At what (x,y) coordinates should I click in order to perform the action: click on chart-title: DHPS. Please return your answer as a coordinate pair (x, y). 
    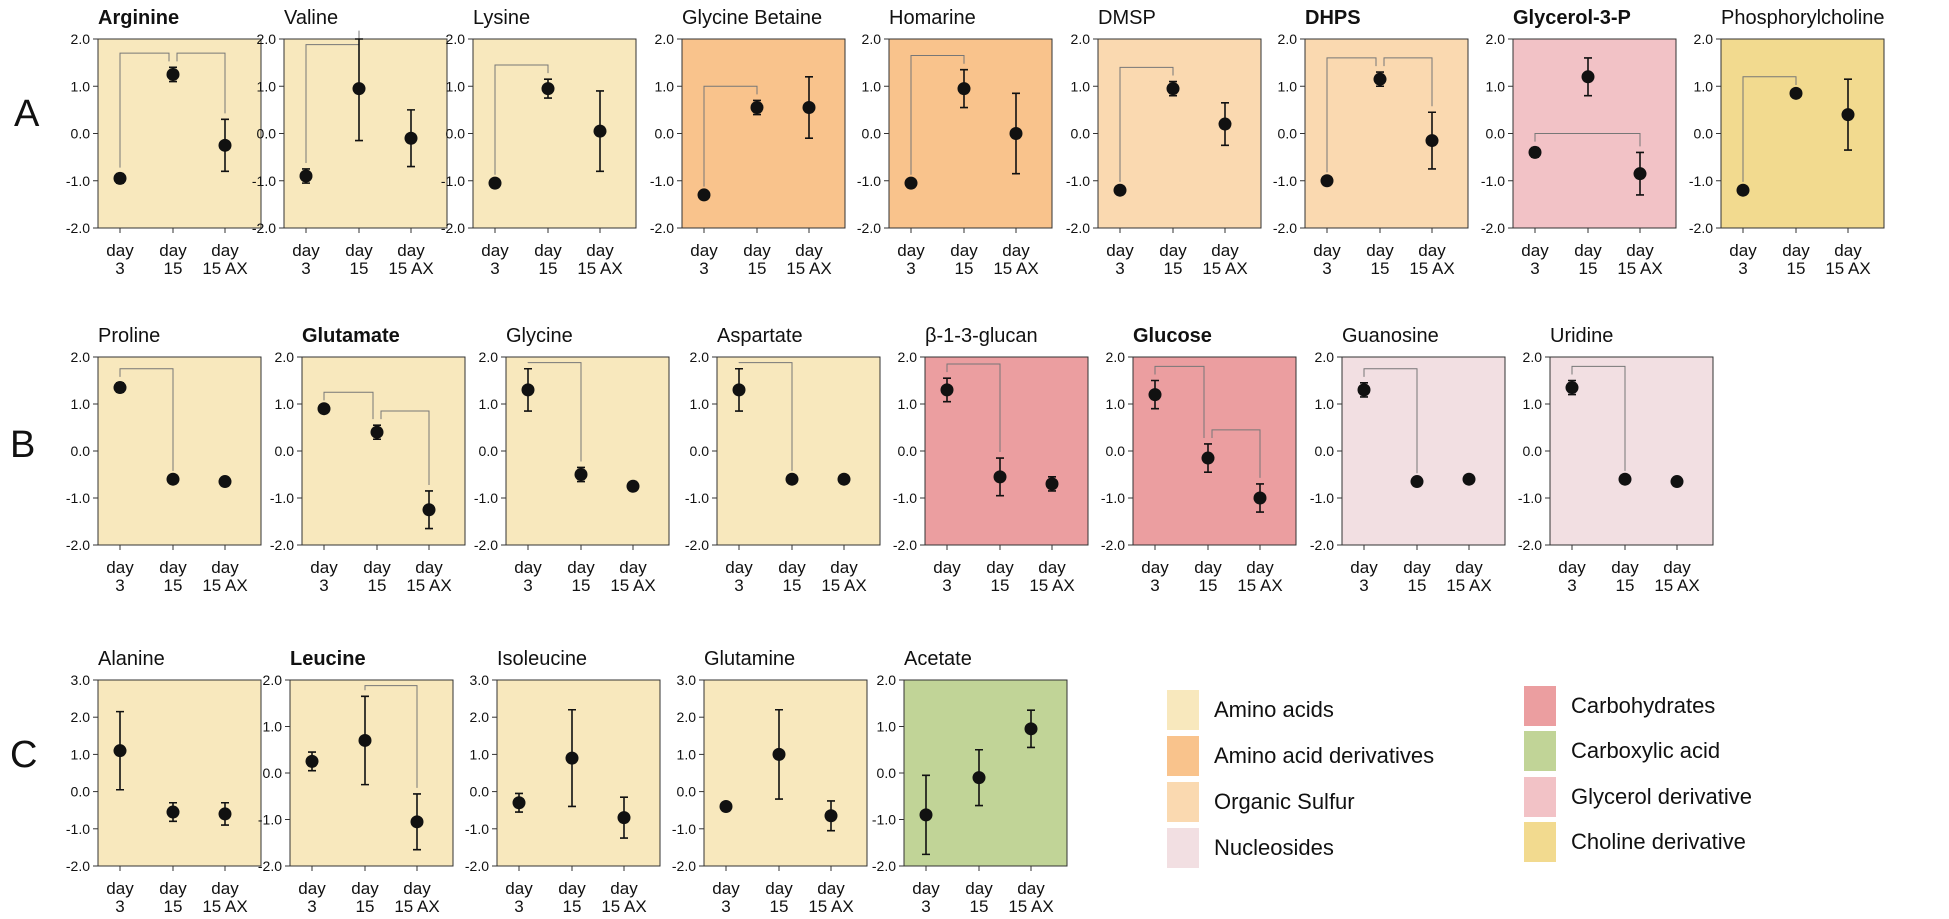
    Looking at the image, I should click on (1333, 18).